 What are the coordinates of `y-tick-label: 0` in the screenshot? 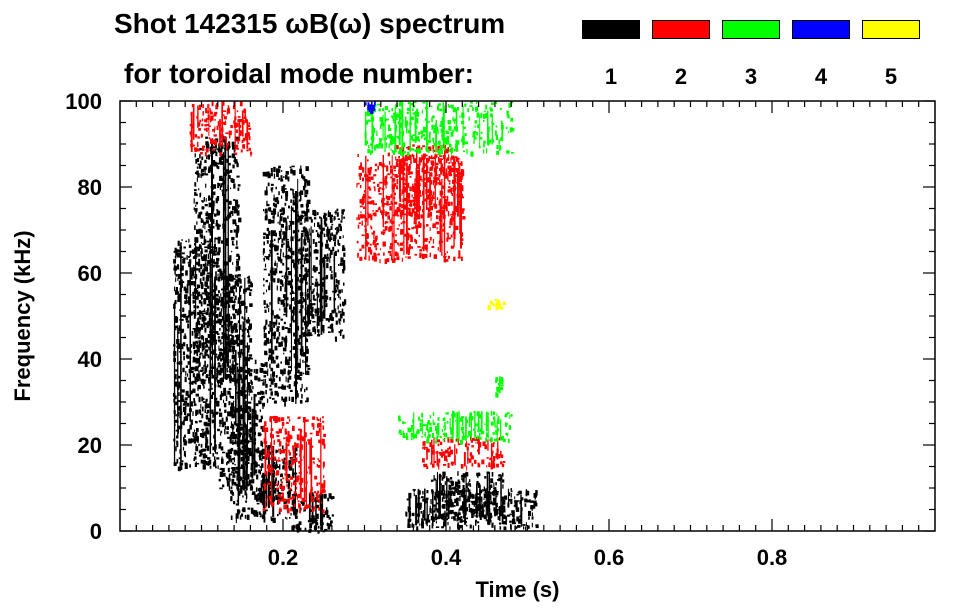 It's located at (96, 531).